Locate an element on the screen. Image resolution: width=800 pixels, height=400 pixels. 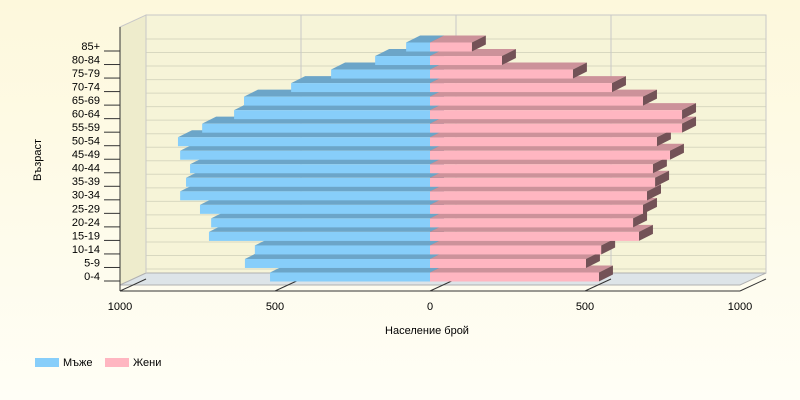
y-tick-label: 45-49 is located at coordinates (86, 155).